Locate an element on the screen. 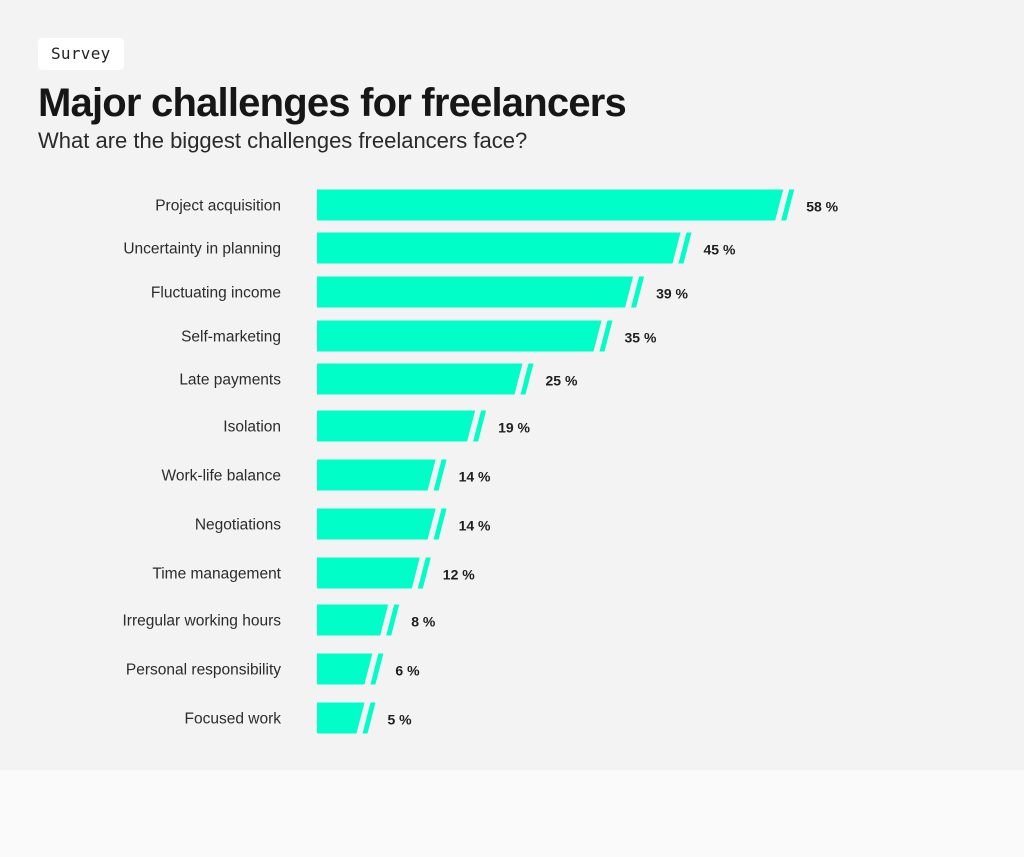 This screenshot has width=1024, height=857. value-label: 8 % is located at coordinates (423, 622).